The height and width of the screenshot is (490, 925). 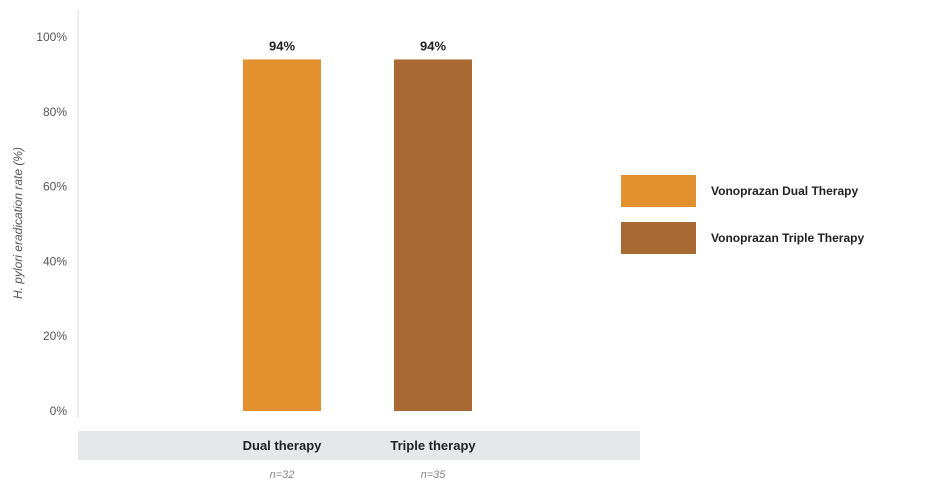 What do you see at coordinates (55, 112) in the screenshot?
I see `y-tick-label: 80%` at bounding box center [55, 112].